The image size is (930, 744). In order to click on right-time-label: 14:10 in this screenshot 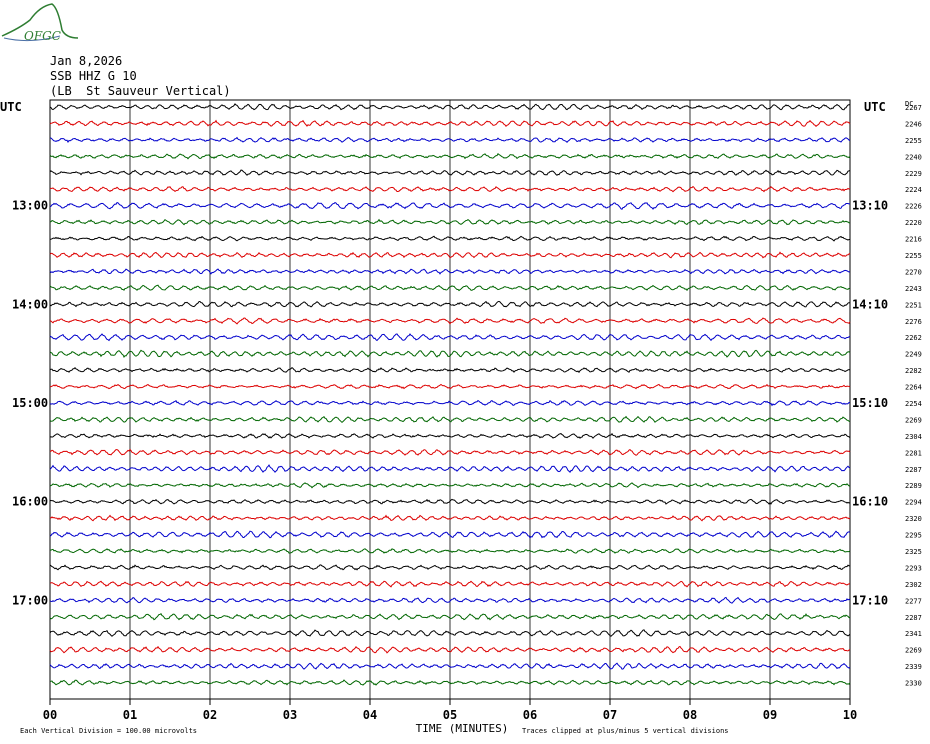, I will do `click(870, 304)`.